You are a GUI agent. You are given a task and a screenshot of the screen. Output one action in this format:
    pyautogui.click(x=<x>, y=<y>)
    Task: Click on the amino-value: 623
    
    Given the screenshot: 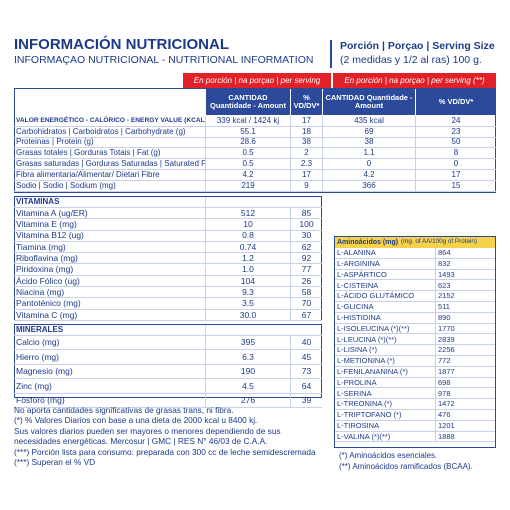 What is the action you would take?
    pyautogui.click(x=465, y=286)
    